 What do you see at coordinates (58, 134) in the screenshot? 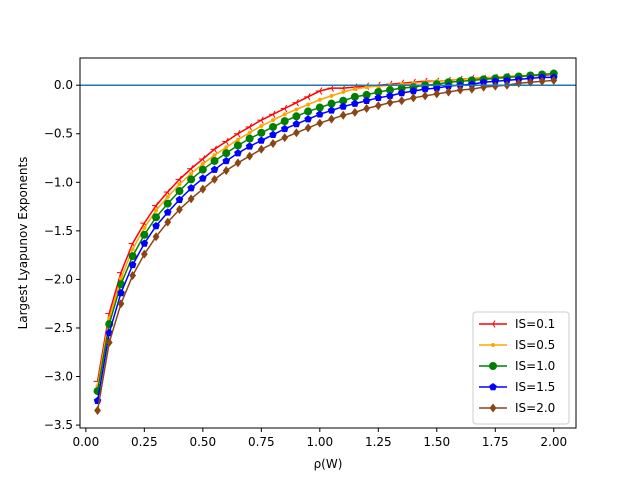
I see `y-tick-label: −0.5` at bounding box center [58, 134].